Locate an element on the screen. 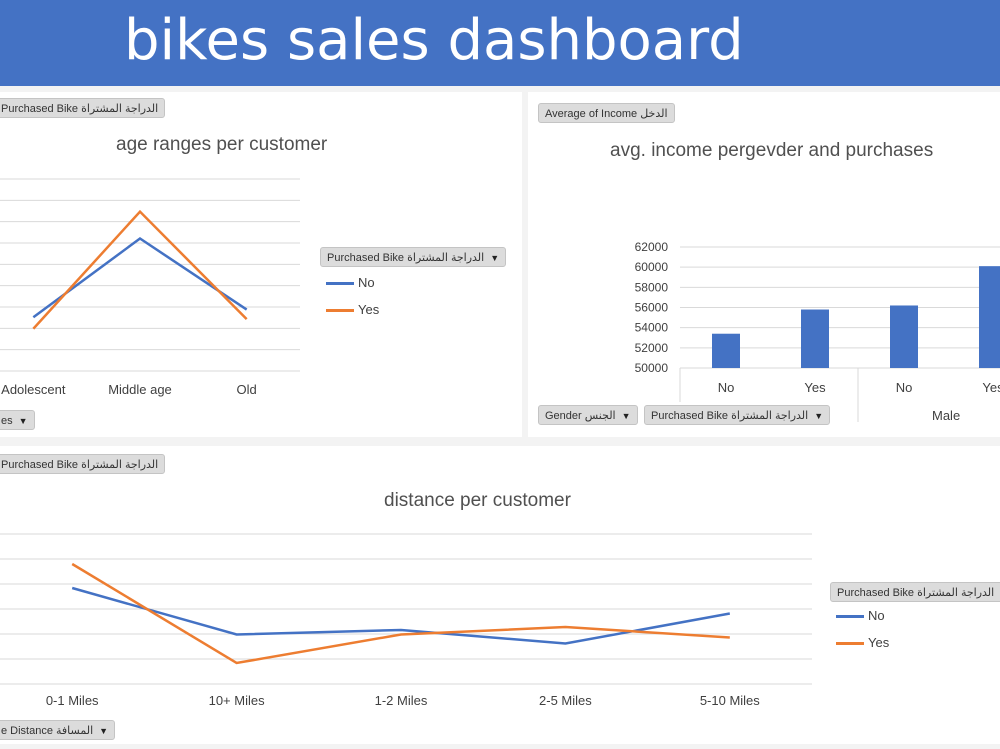 This screenshot has width=1000, height=749. distance-filter-commute-label: e Distance المسافة is located at coordinates (47, 731).